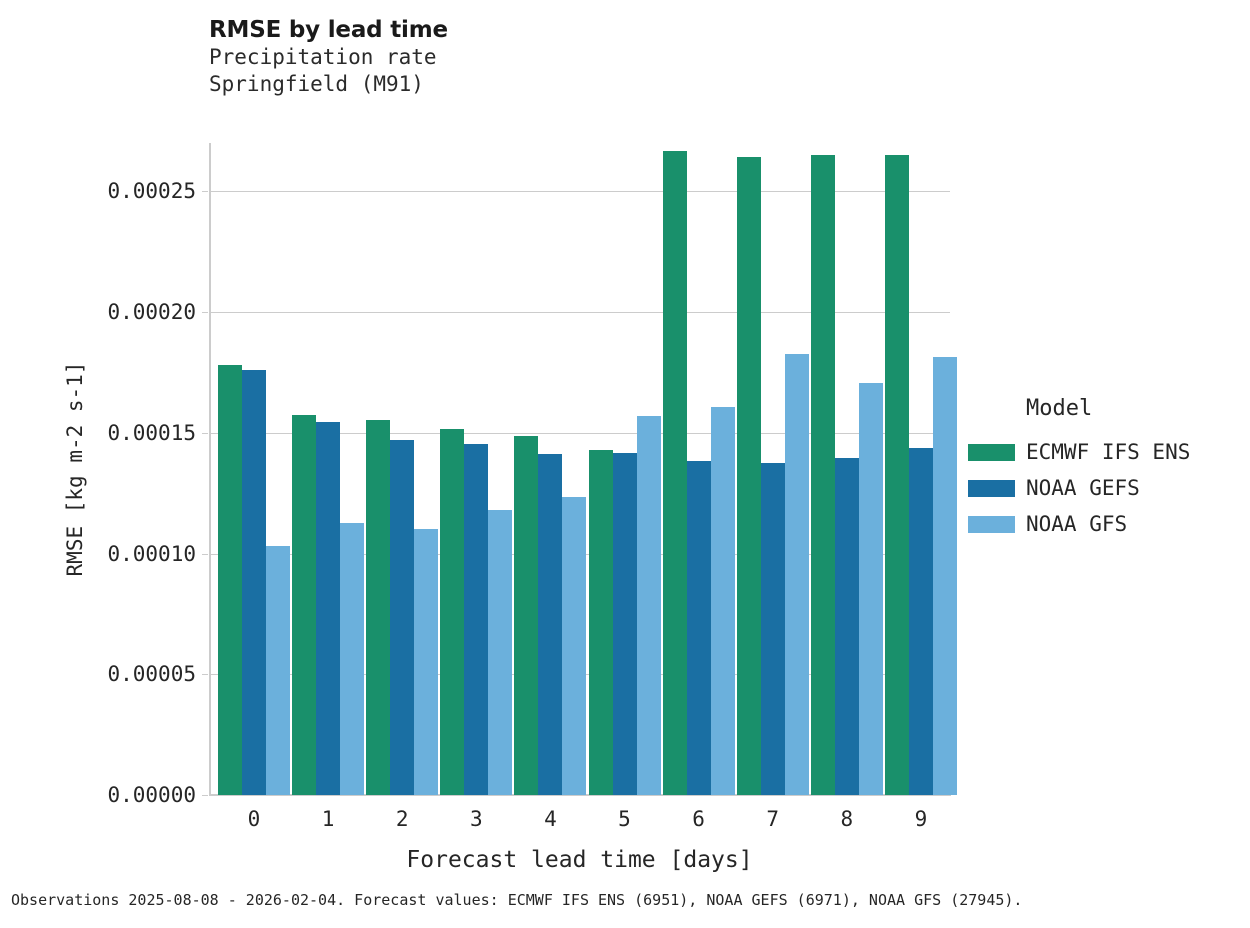 Image resolution: width=1250 pixels, height=928 pixels. Describe the element at coordinates (210, 469) in the screenshot. I see `y-axis-line` at that location.